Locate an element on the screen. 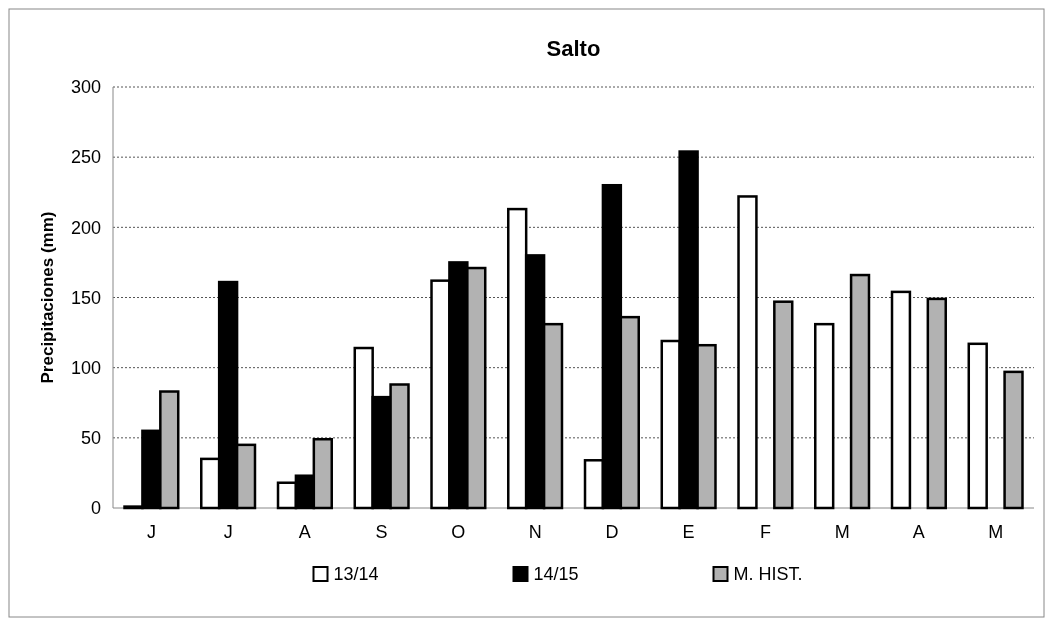 This screenshot has height=626, width=1053. legend-label: 14/15 is located at coordinates (556, 574).